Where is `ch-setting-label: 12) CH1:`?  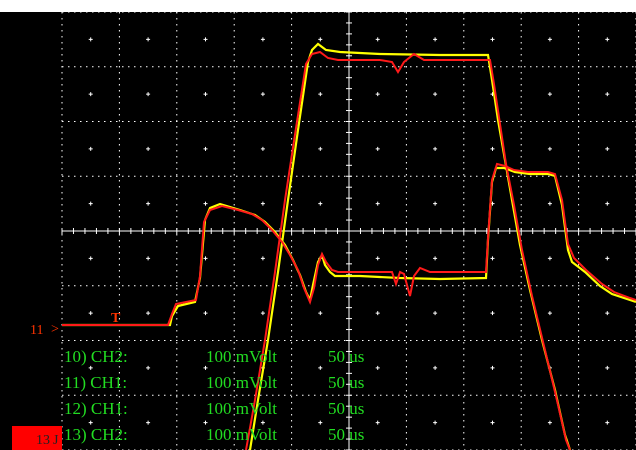
ch-setting-label: 12) CH1: is located at coordinates (96, 408).